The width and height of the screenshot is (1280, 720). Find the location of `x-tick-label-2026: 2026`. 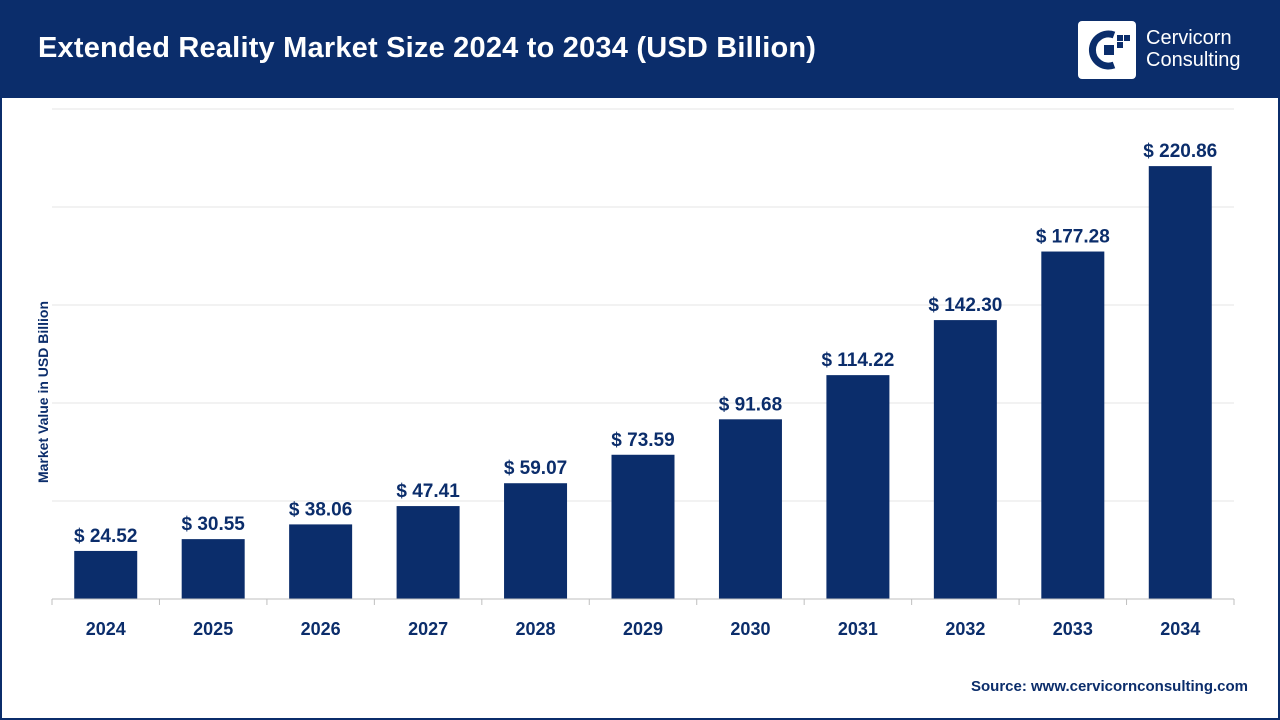

x-tick-label-2026: 2026 is located at coordinates (321, 629).